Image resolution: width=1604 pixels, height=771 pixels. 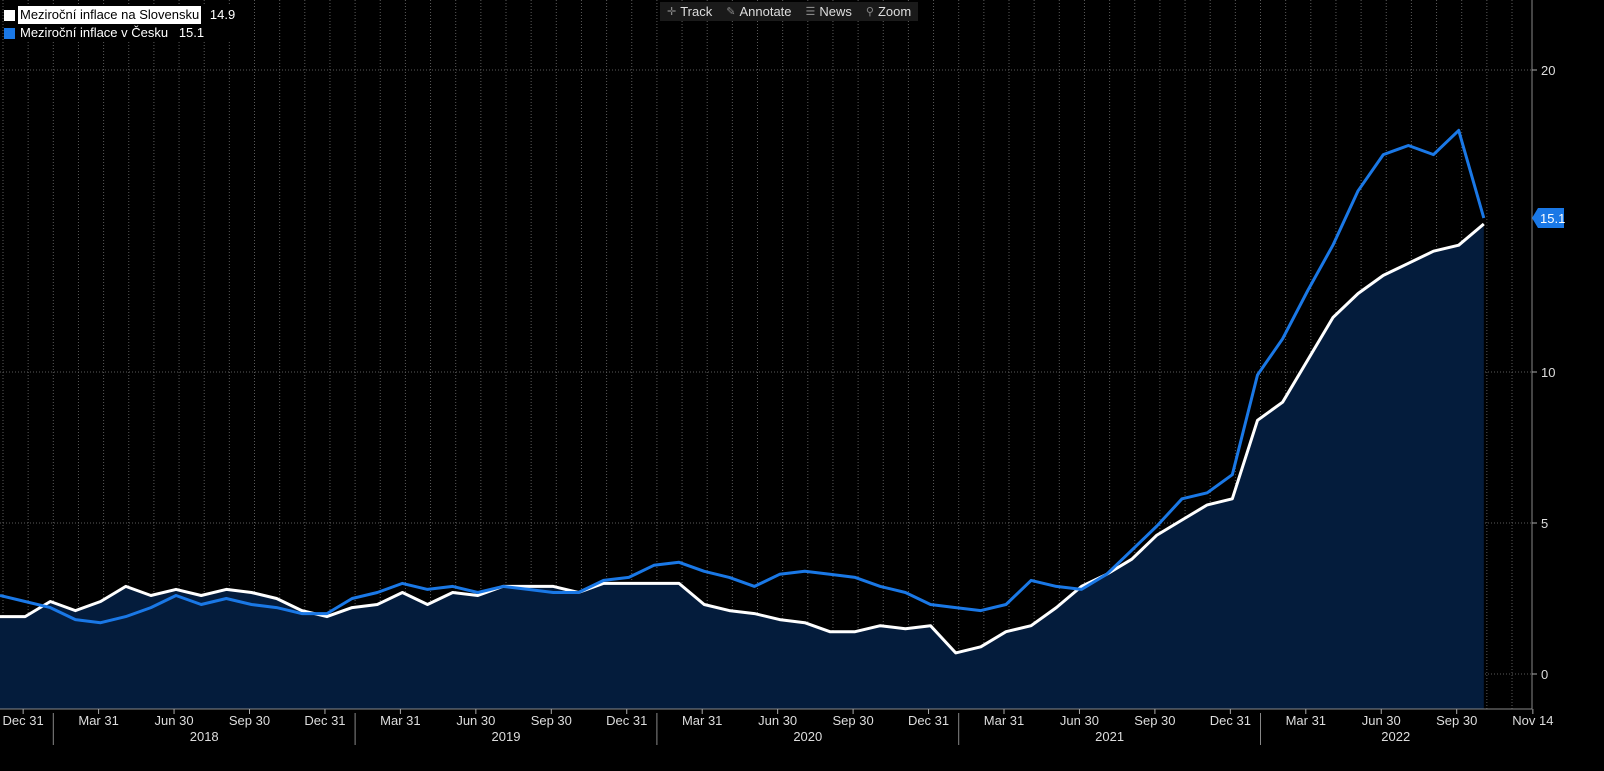 I want to click on year-label: 2020, so click(x=807, y=736).